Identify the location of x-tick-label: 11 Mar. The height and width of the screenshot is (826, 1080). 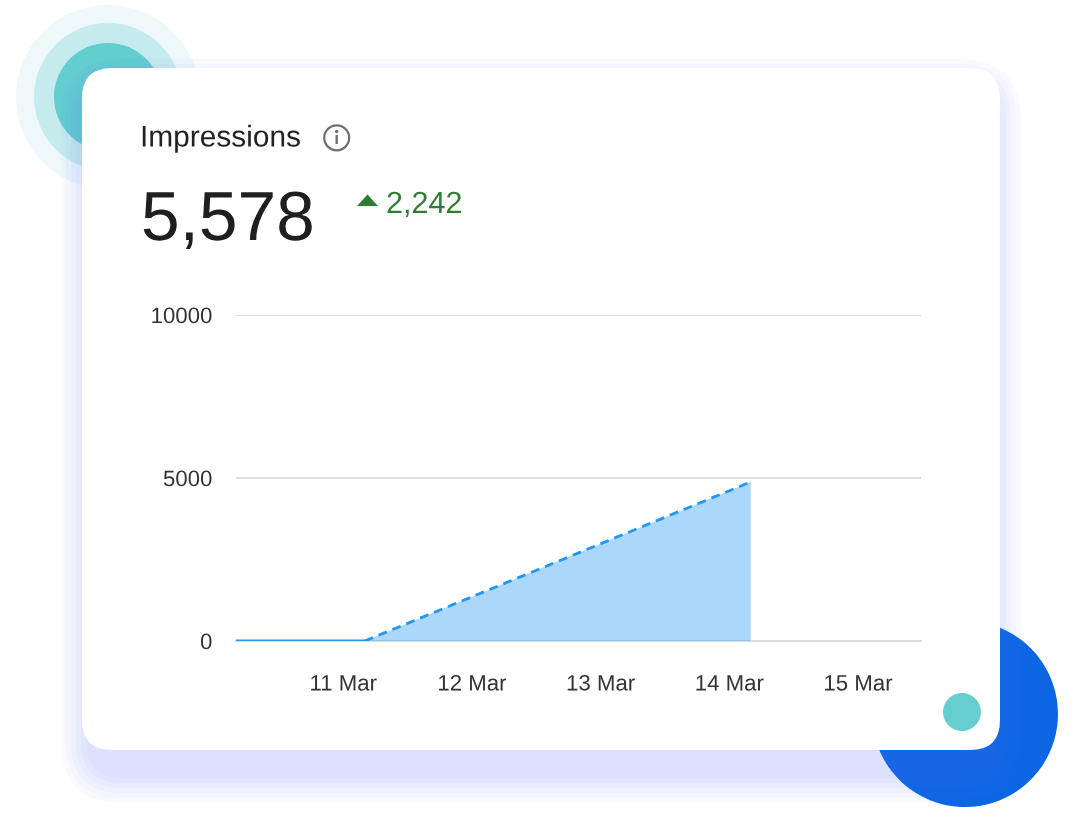
(344, 683).